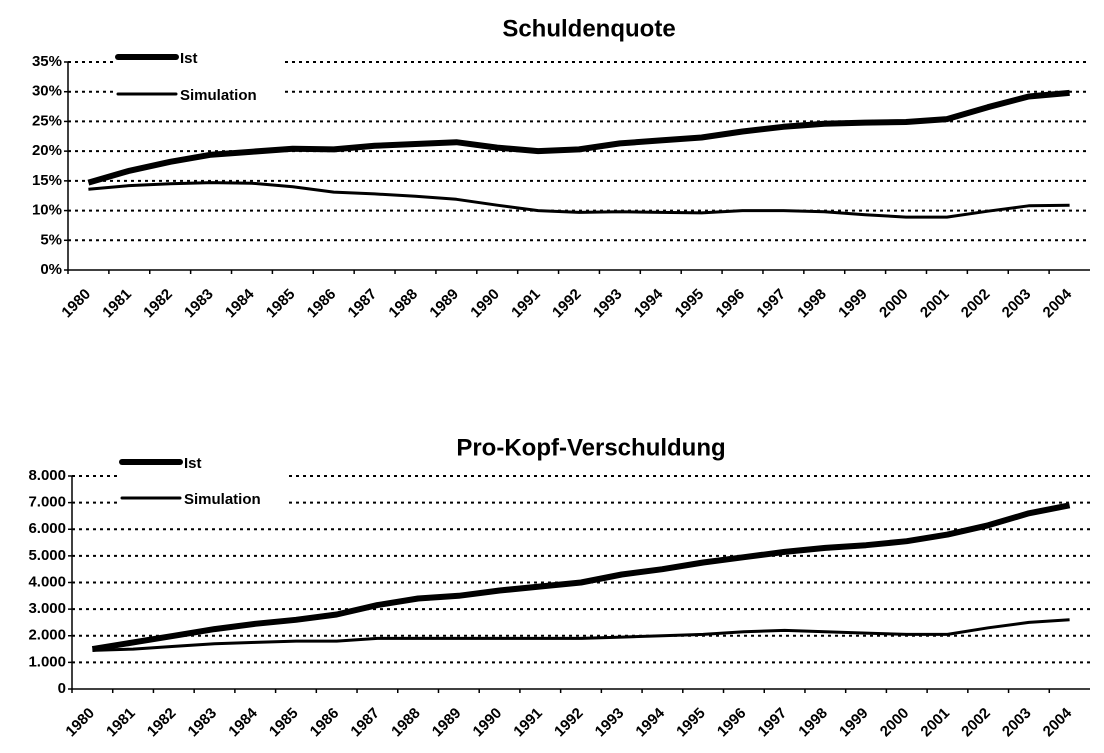 This screenshot has height=753, width=1104. I want to click on y-tick-label: 0, so click(62, 688).